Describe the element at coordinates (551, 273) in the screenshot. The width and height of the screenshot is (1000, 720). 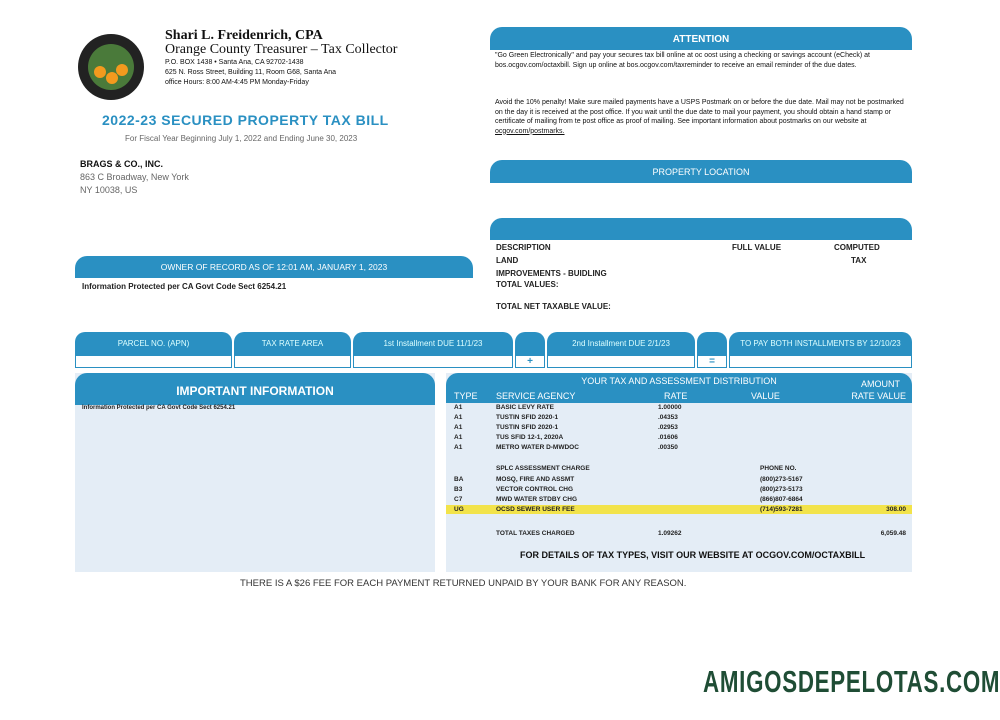
I see `improvements-label: IMPROVEMENTS - BUIDLING` at that location.